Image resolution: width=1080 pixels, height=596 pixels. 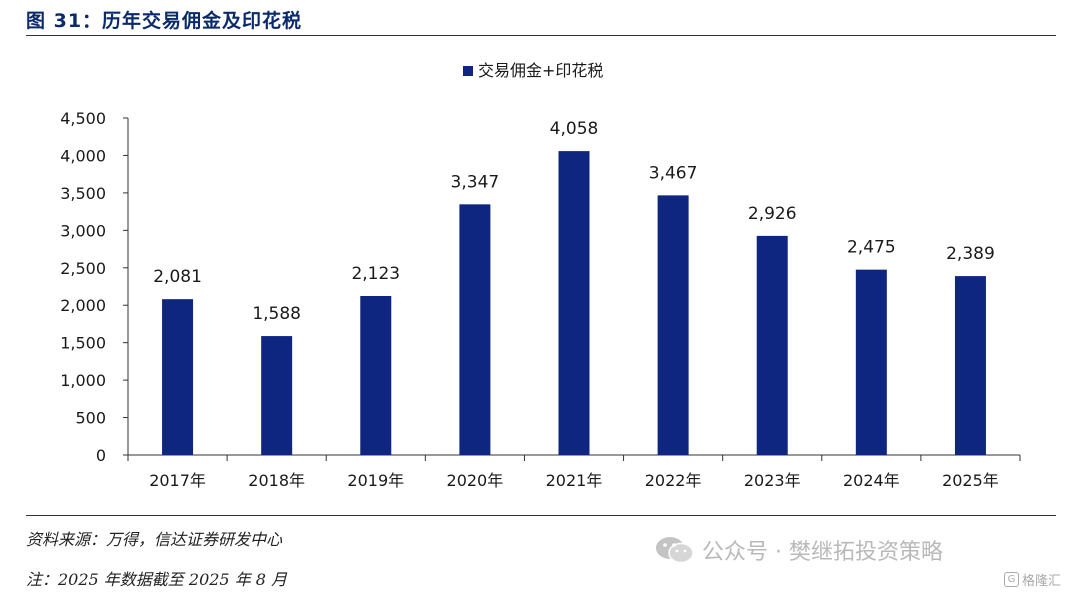 I want to click on watermark: 公众号 · 樊继拓投资策略, so click(x=798, y=550).